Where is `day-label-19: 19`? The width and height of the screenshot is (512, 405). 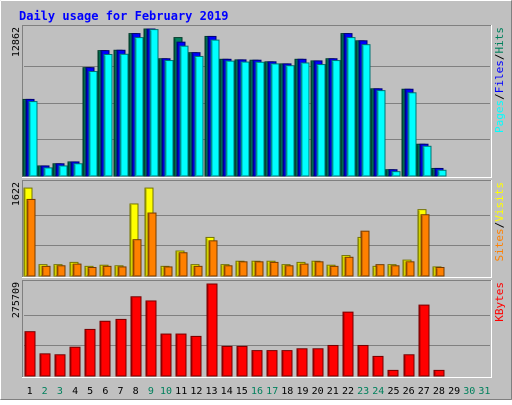 day-label-19: 19 is located at coordinates (302, 391).